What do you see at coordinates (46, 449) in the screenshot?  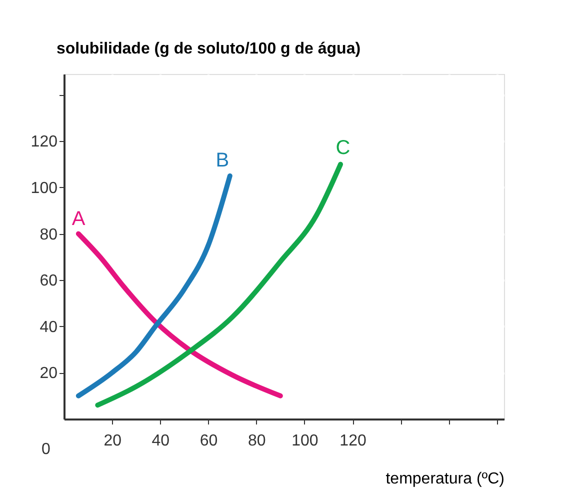 I see `text: 0` at bounding box center [46, 449].